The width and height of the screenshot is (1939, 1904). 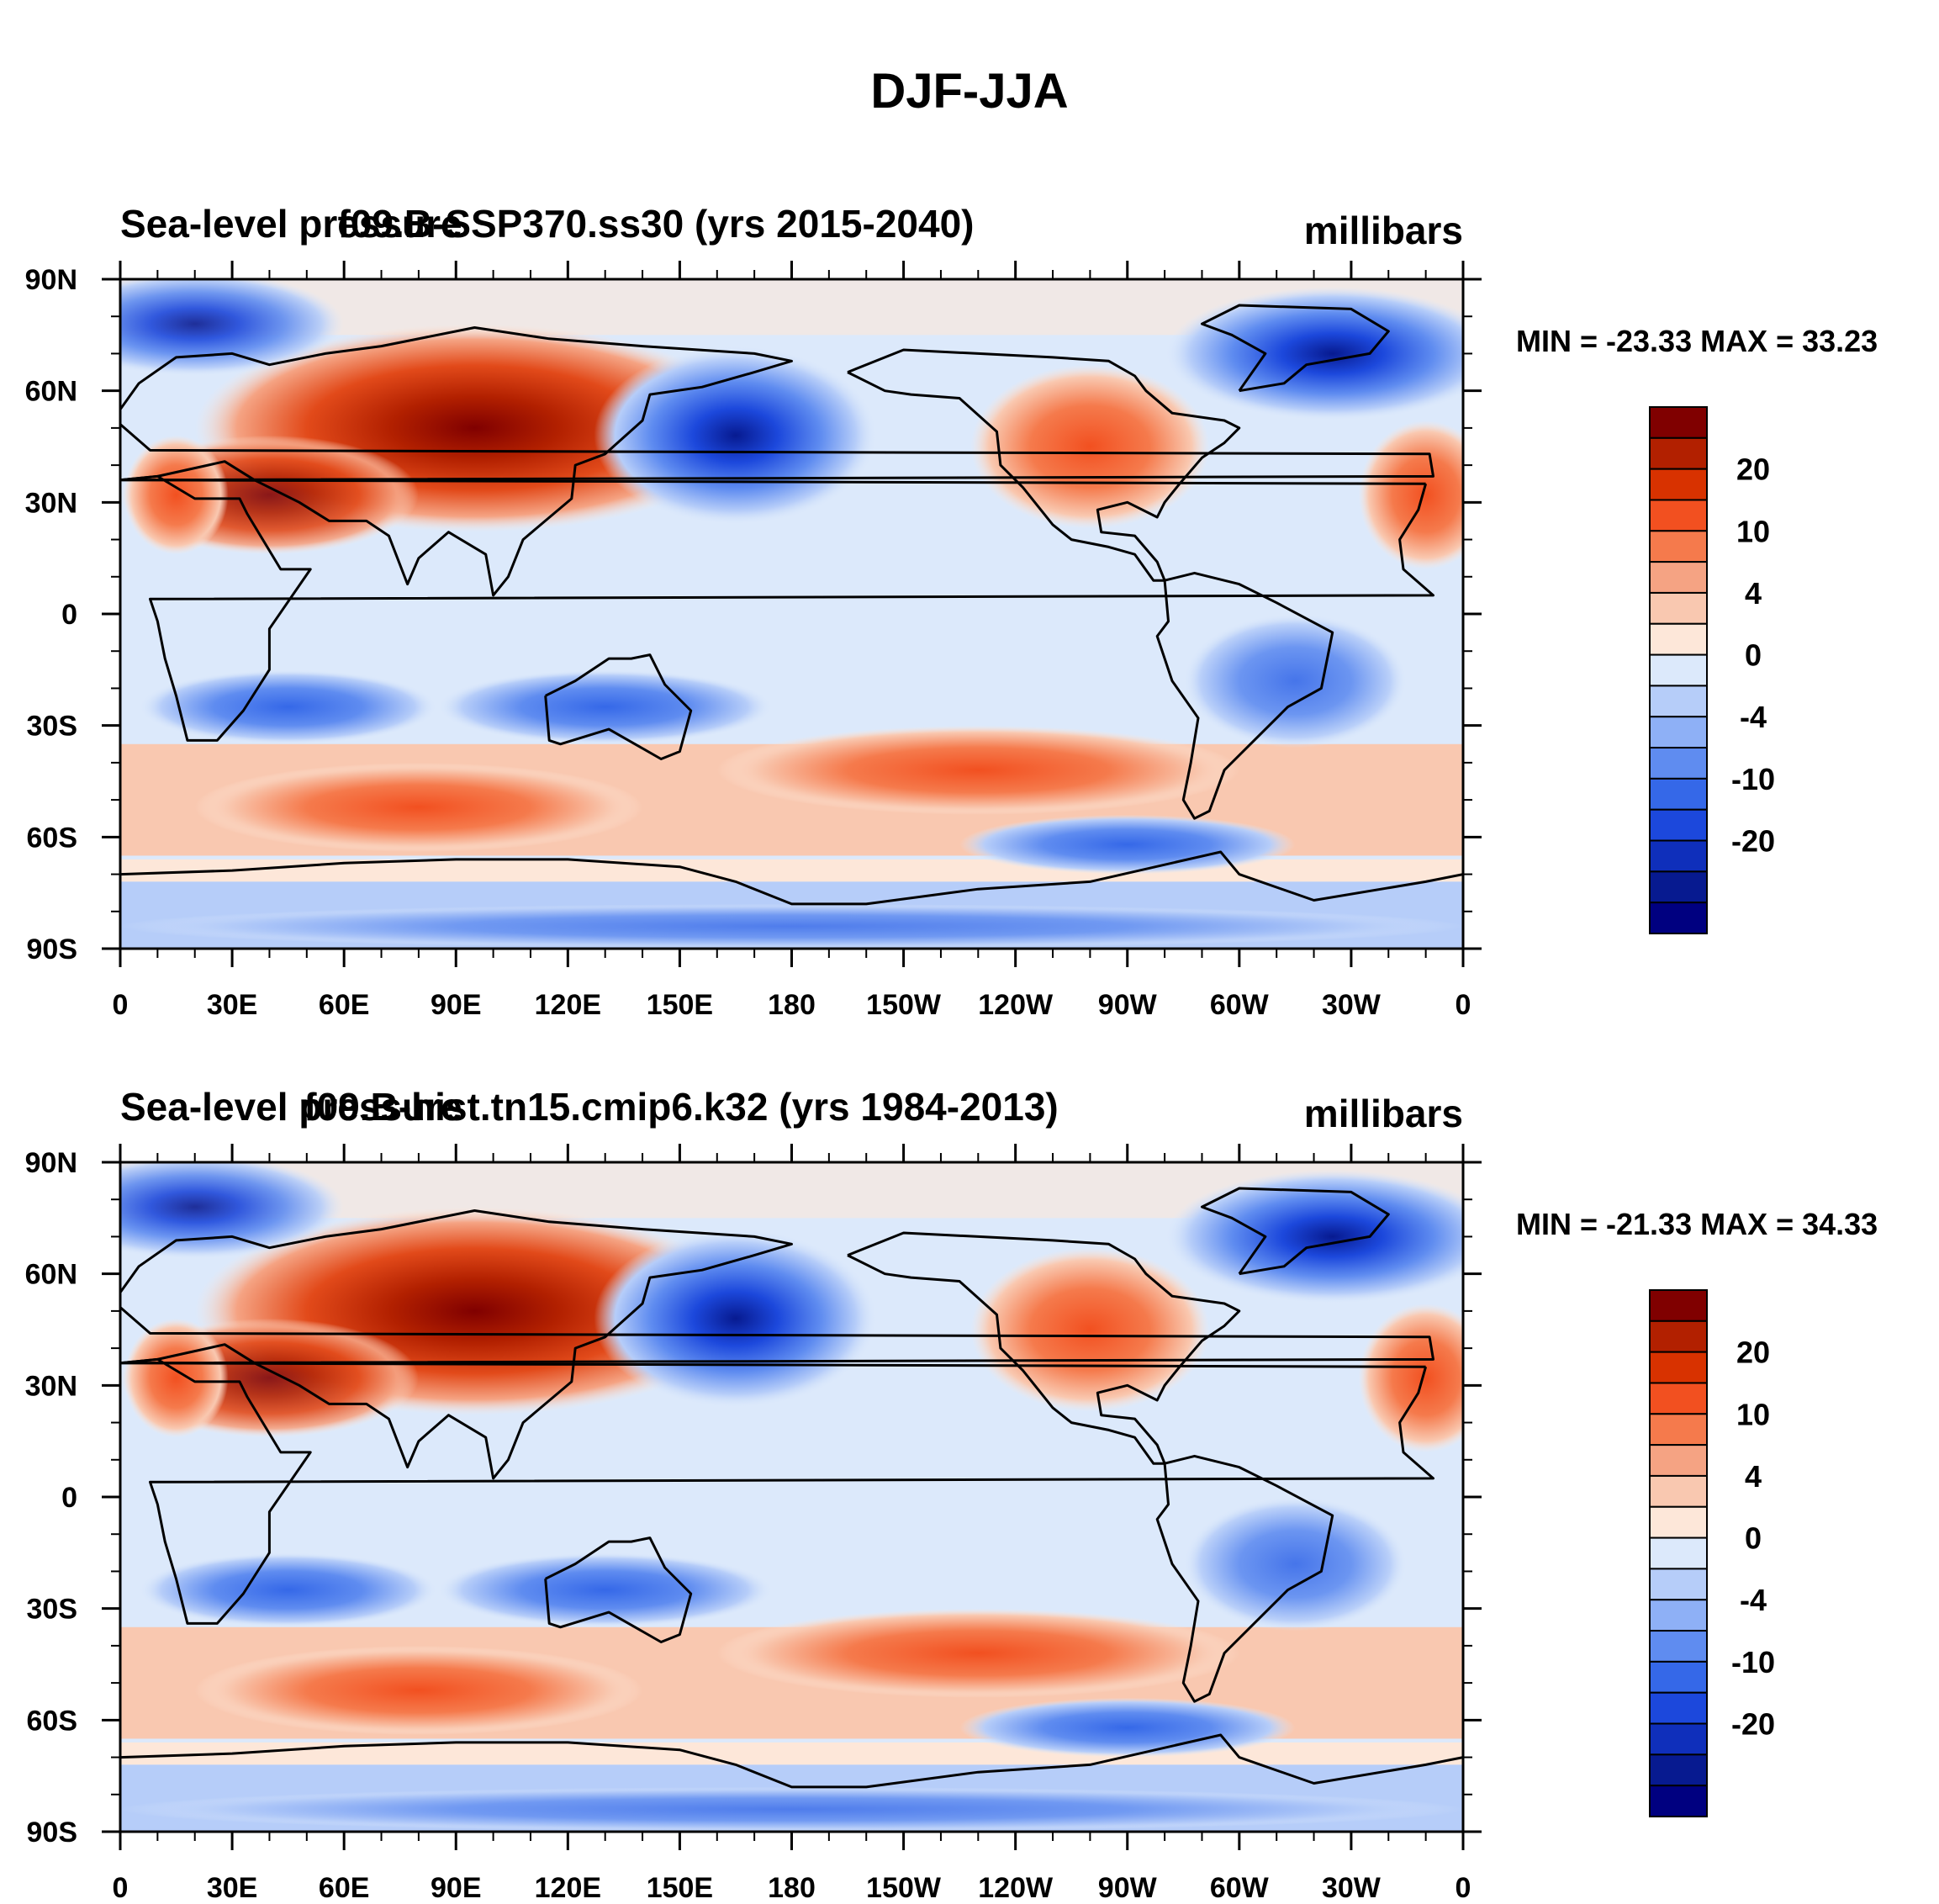 I want to click on colorbar-label: 4, so click(x=1753, y=1476).